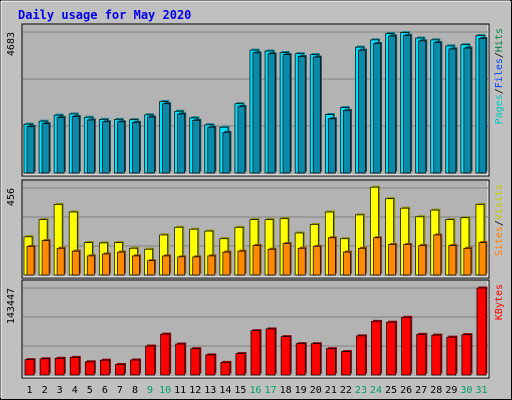 This screenshot has height=400, width=512. What do you see at coordinates (210, 390) in the screenshot?
I see `x-tick-label: 13` at bounding box center [210, 390].